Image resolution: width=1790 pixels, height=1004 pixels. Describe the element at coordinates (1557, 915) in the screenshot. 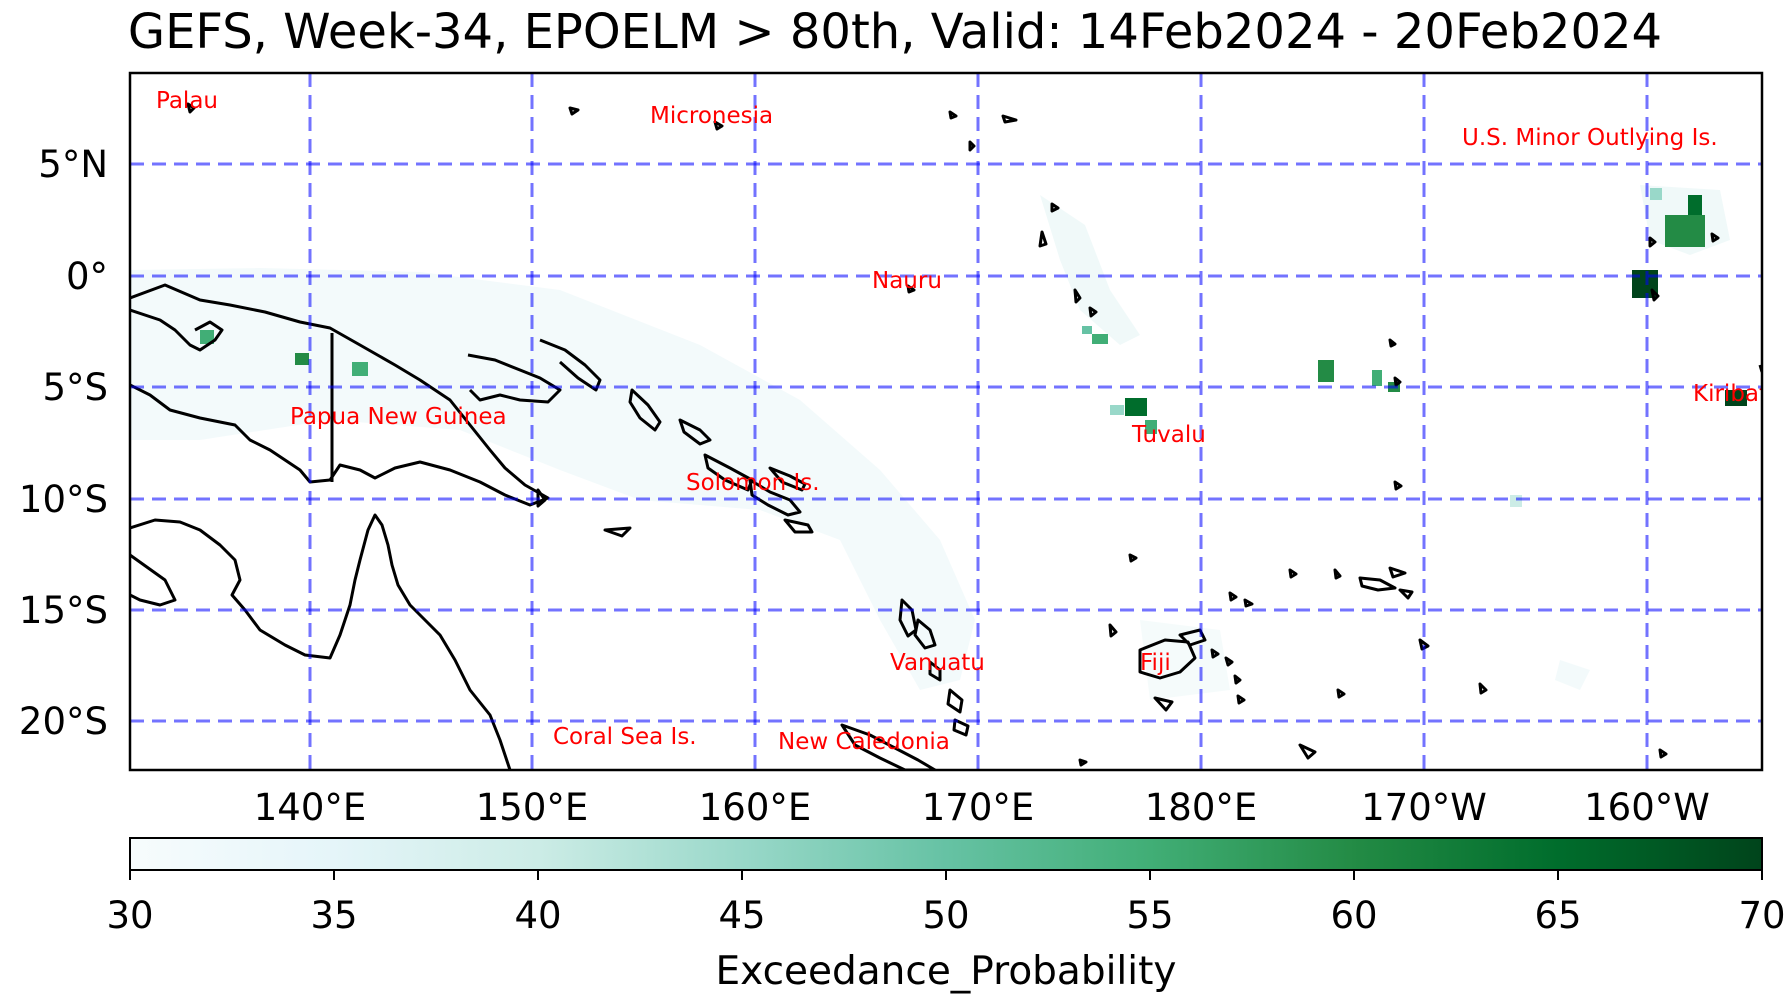

I see `colorbar-tick-65: 65` at that location.